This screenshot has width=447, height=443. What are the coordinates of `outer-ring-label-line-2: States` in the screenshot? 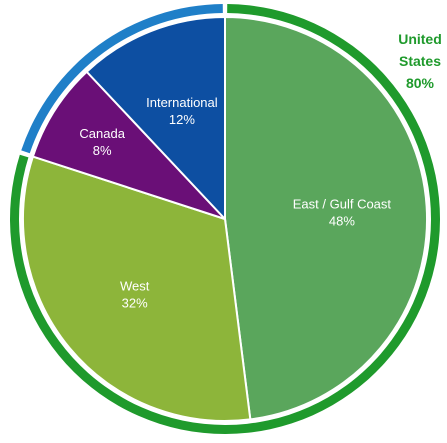 It's located at (420, 61).